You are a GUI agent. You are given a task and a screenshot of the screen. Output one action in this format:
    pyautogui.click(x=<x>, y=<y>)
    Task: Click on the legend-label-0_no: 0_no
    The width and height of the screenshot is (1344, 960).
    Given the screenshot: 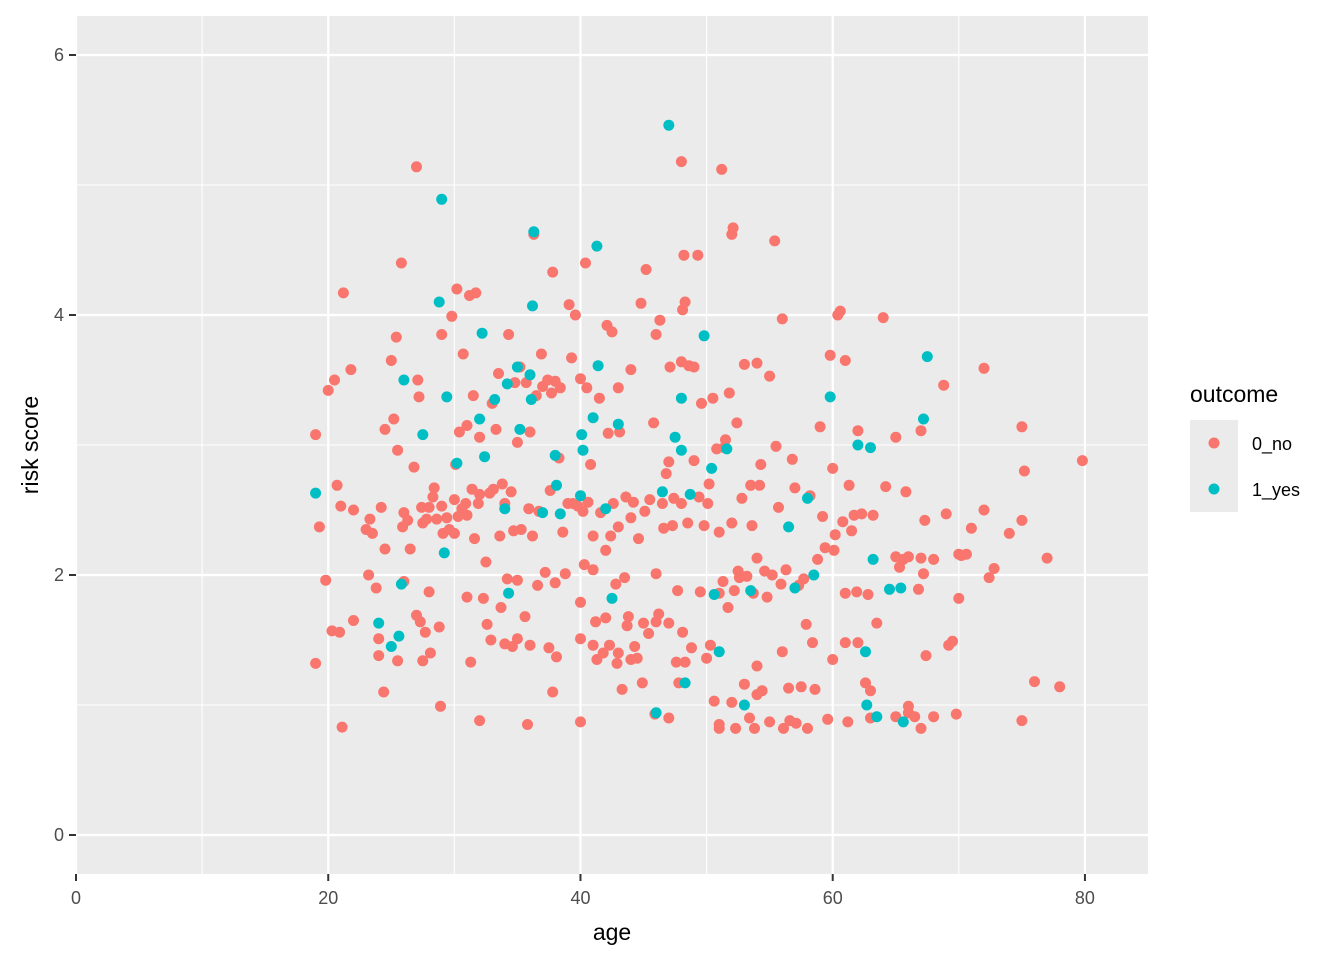 What is the action you would take?
    pyautogui.click(x=1272, y=444)
    